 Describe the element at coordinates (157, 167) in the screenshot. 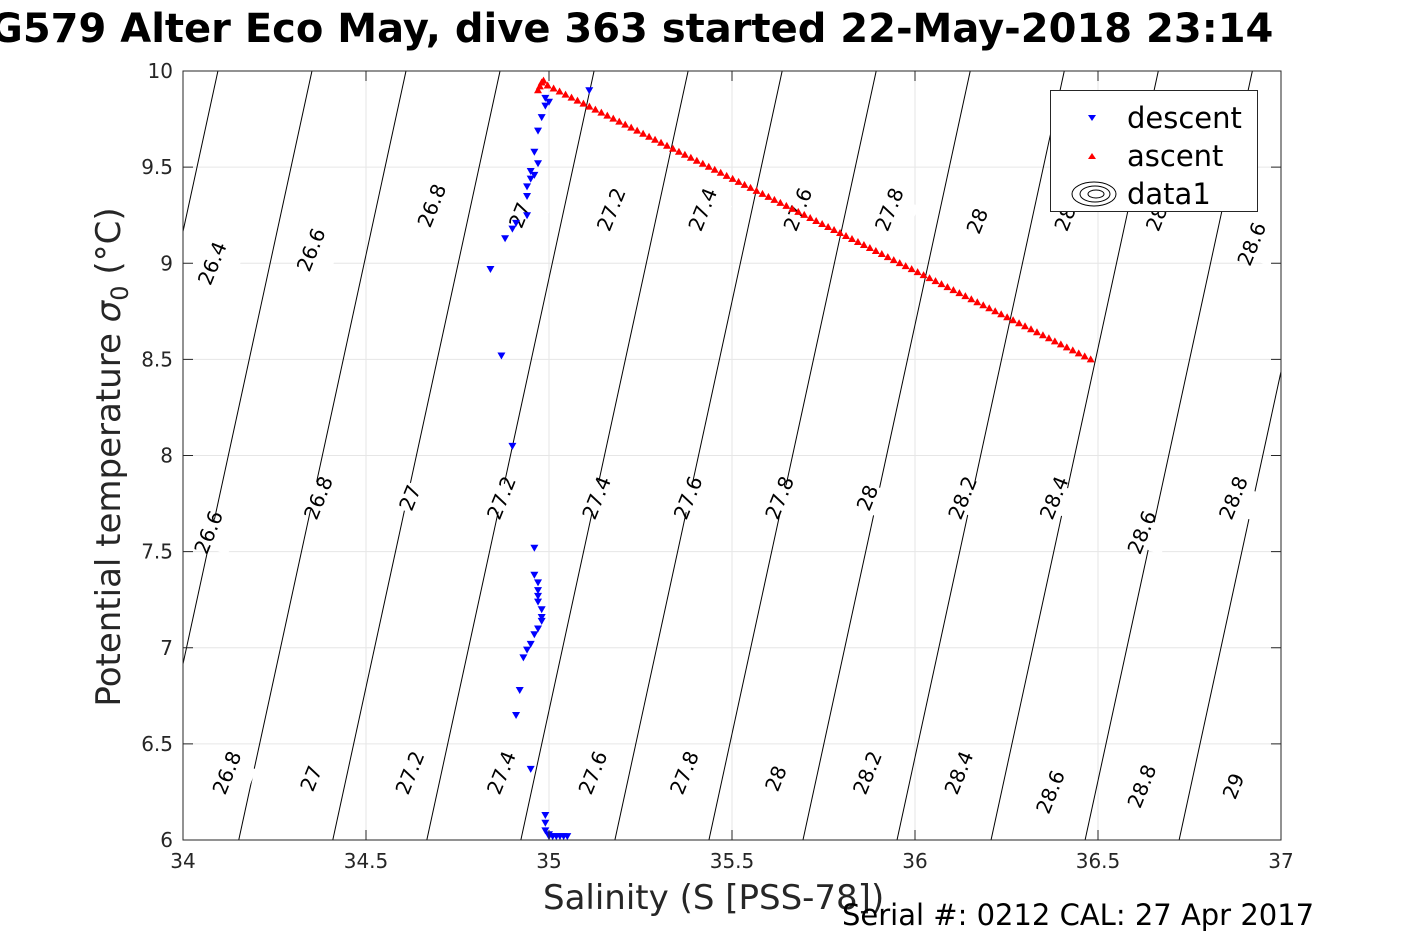

I see `y-tick-label: 9.5` at that location.